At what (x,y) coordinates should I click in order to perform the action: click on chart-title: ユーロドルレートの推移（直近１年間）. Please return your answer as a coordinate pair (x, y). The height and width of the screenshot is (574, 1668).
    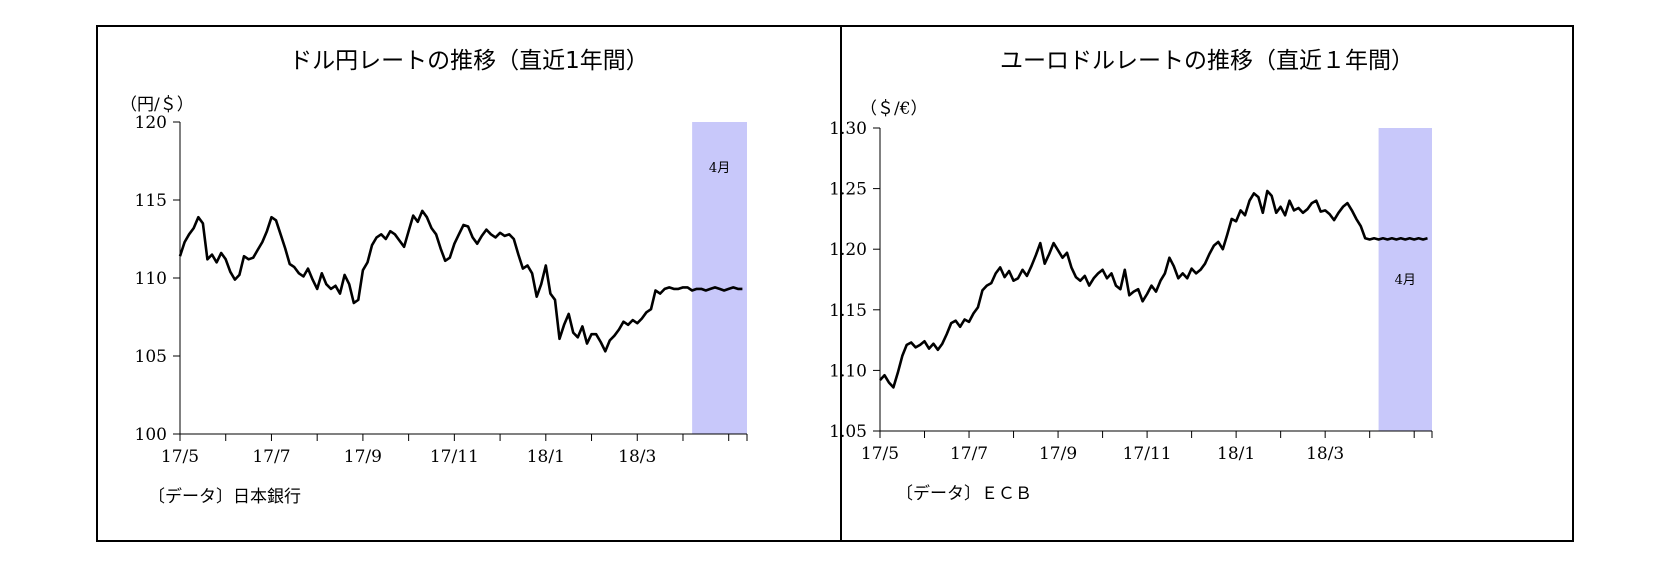
    Looking at the image, I should click on (1207, 61).